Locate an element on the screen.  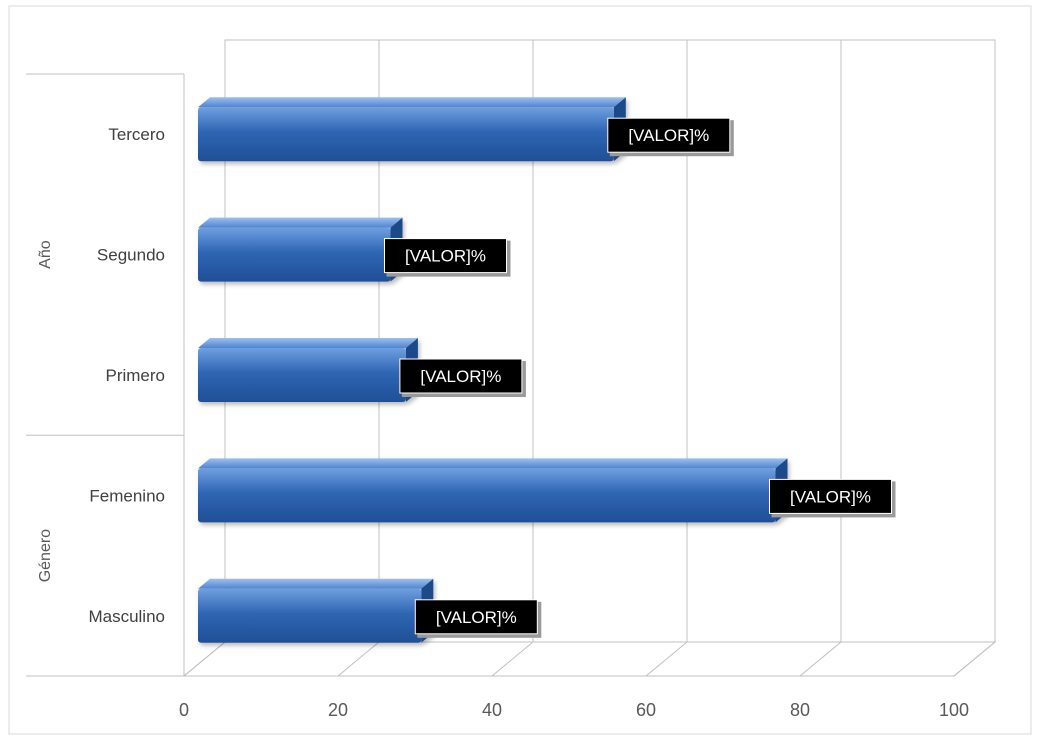
x-tick-label: 100 is located at coordinates (954, 710).